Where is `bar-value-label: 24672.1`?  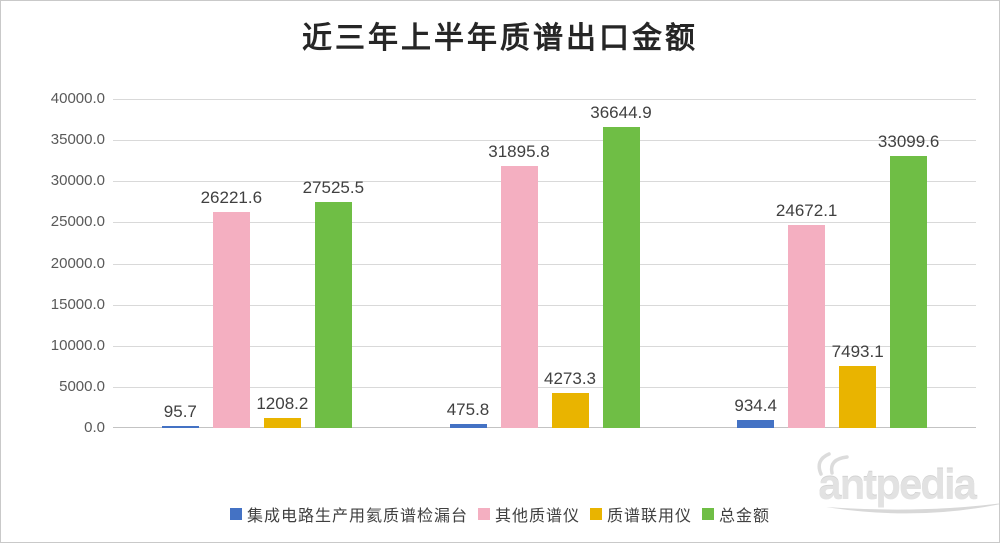
bar-value-label: 24672.1 is located at coordinates (806, 211).